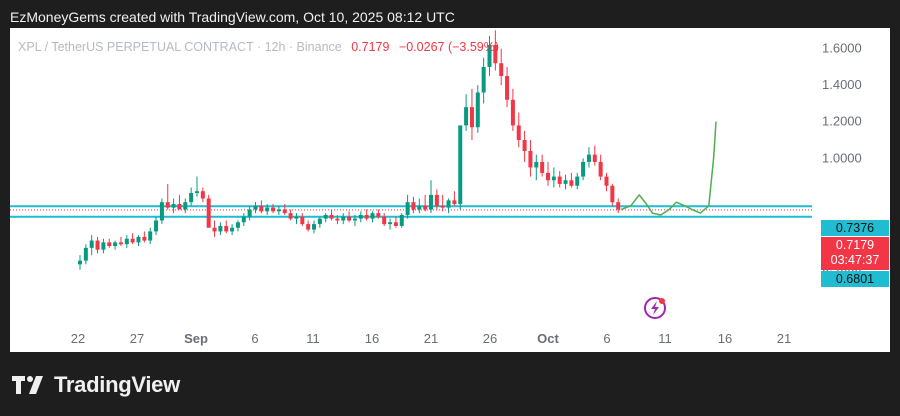  Describe the element at coordinates (372, 338) in the screenshot. I see `x-tick-label: 16` at that location.